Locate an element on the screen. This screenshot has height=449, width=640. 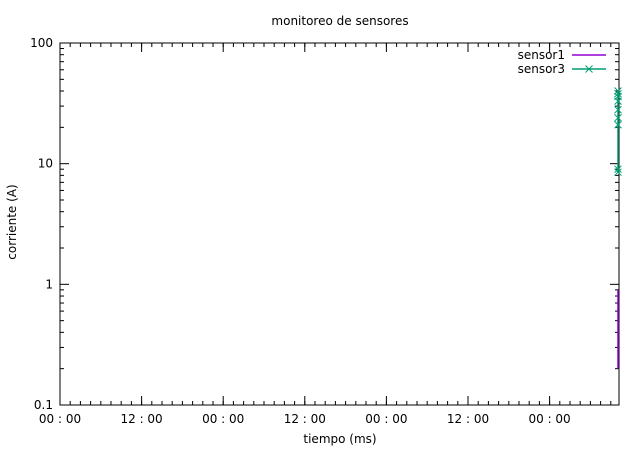
chart-title: monitoreo de sensores is located at coordinates (339, 21).